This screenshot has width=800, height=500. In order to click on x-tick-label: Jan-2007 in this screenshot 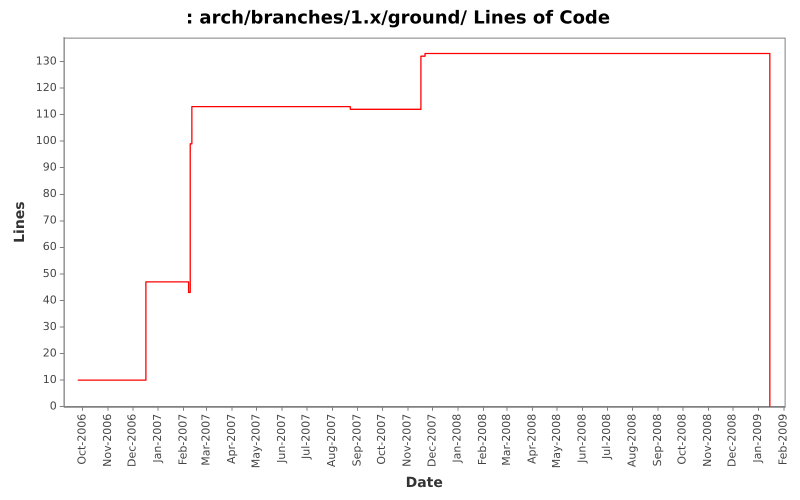, I will do `click(157, 439)`.